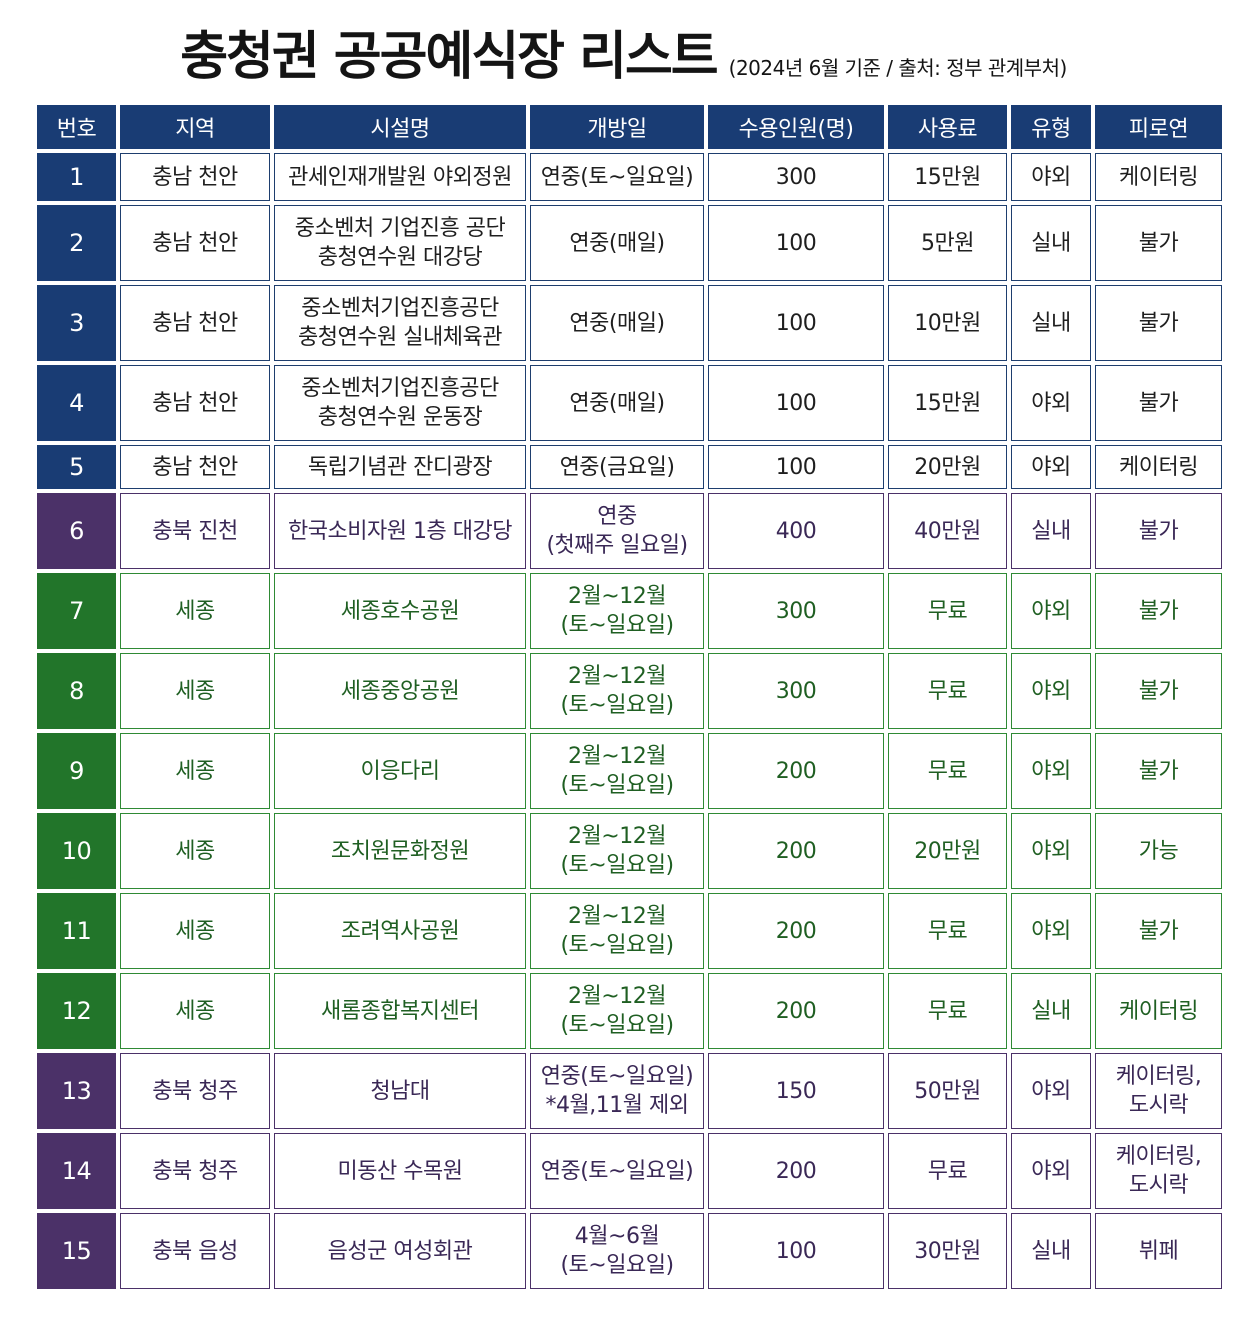  What do you see at coordinates (400, 771) in the screenshot?
I see `cell-facility: 이응다리` at bounding box center [400, 771].